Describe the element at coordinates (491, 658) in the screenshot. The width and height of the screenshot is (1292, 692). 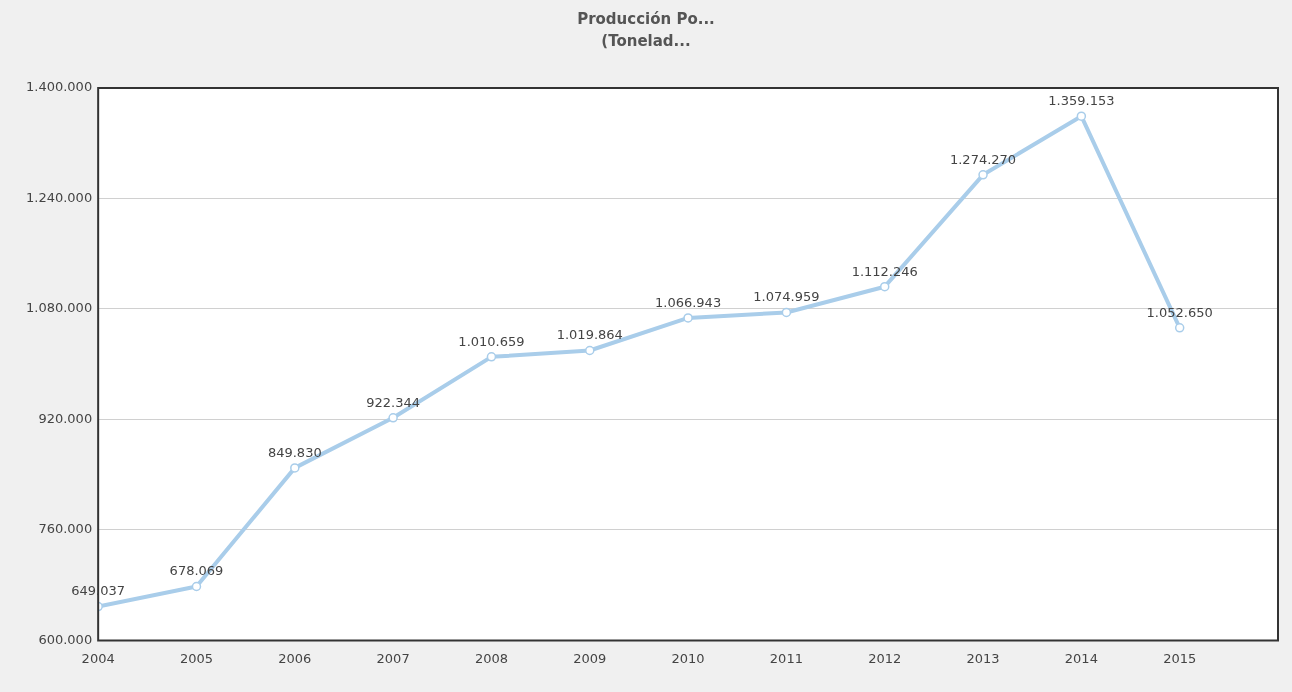
I see `x-tick-label: 2008` at that location.